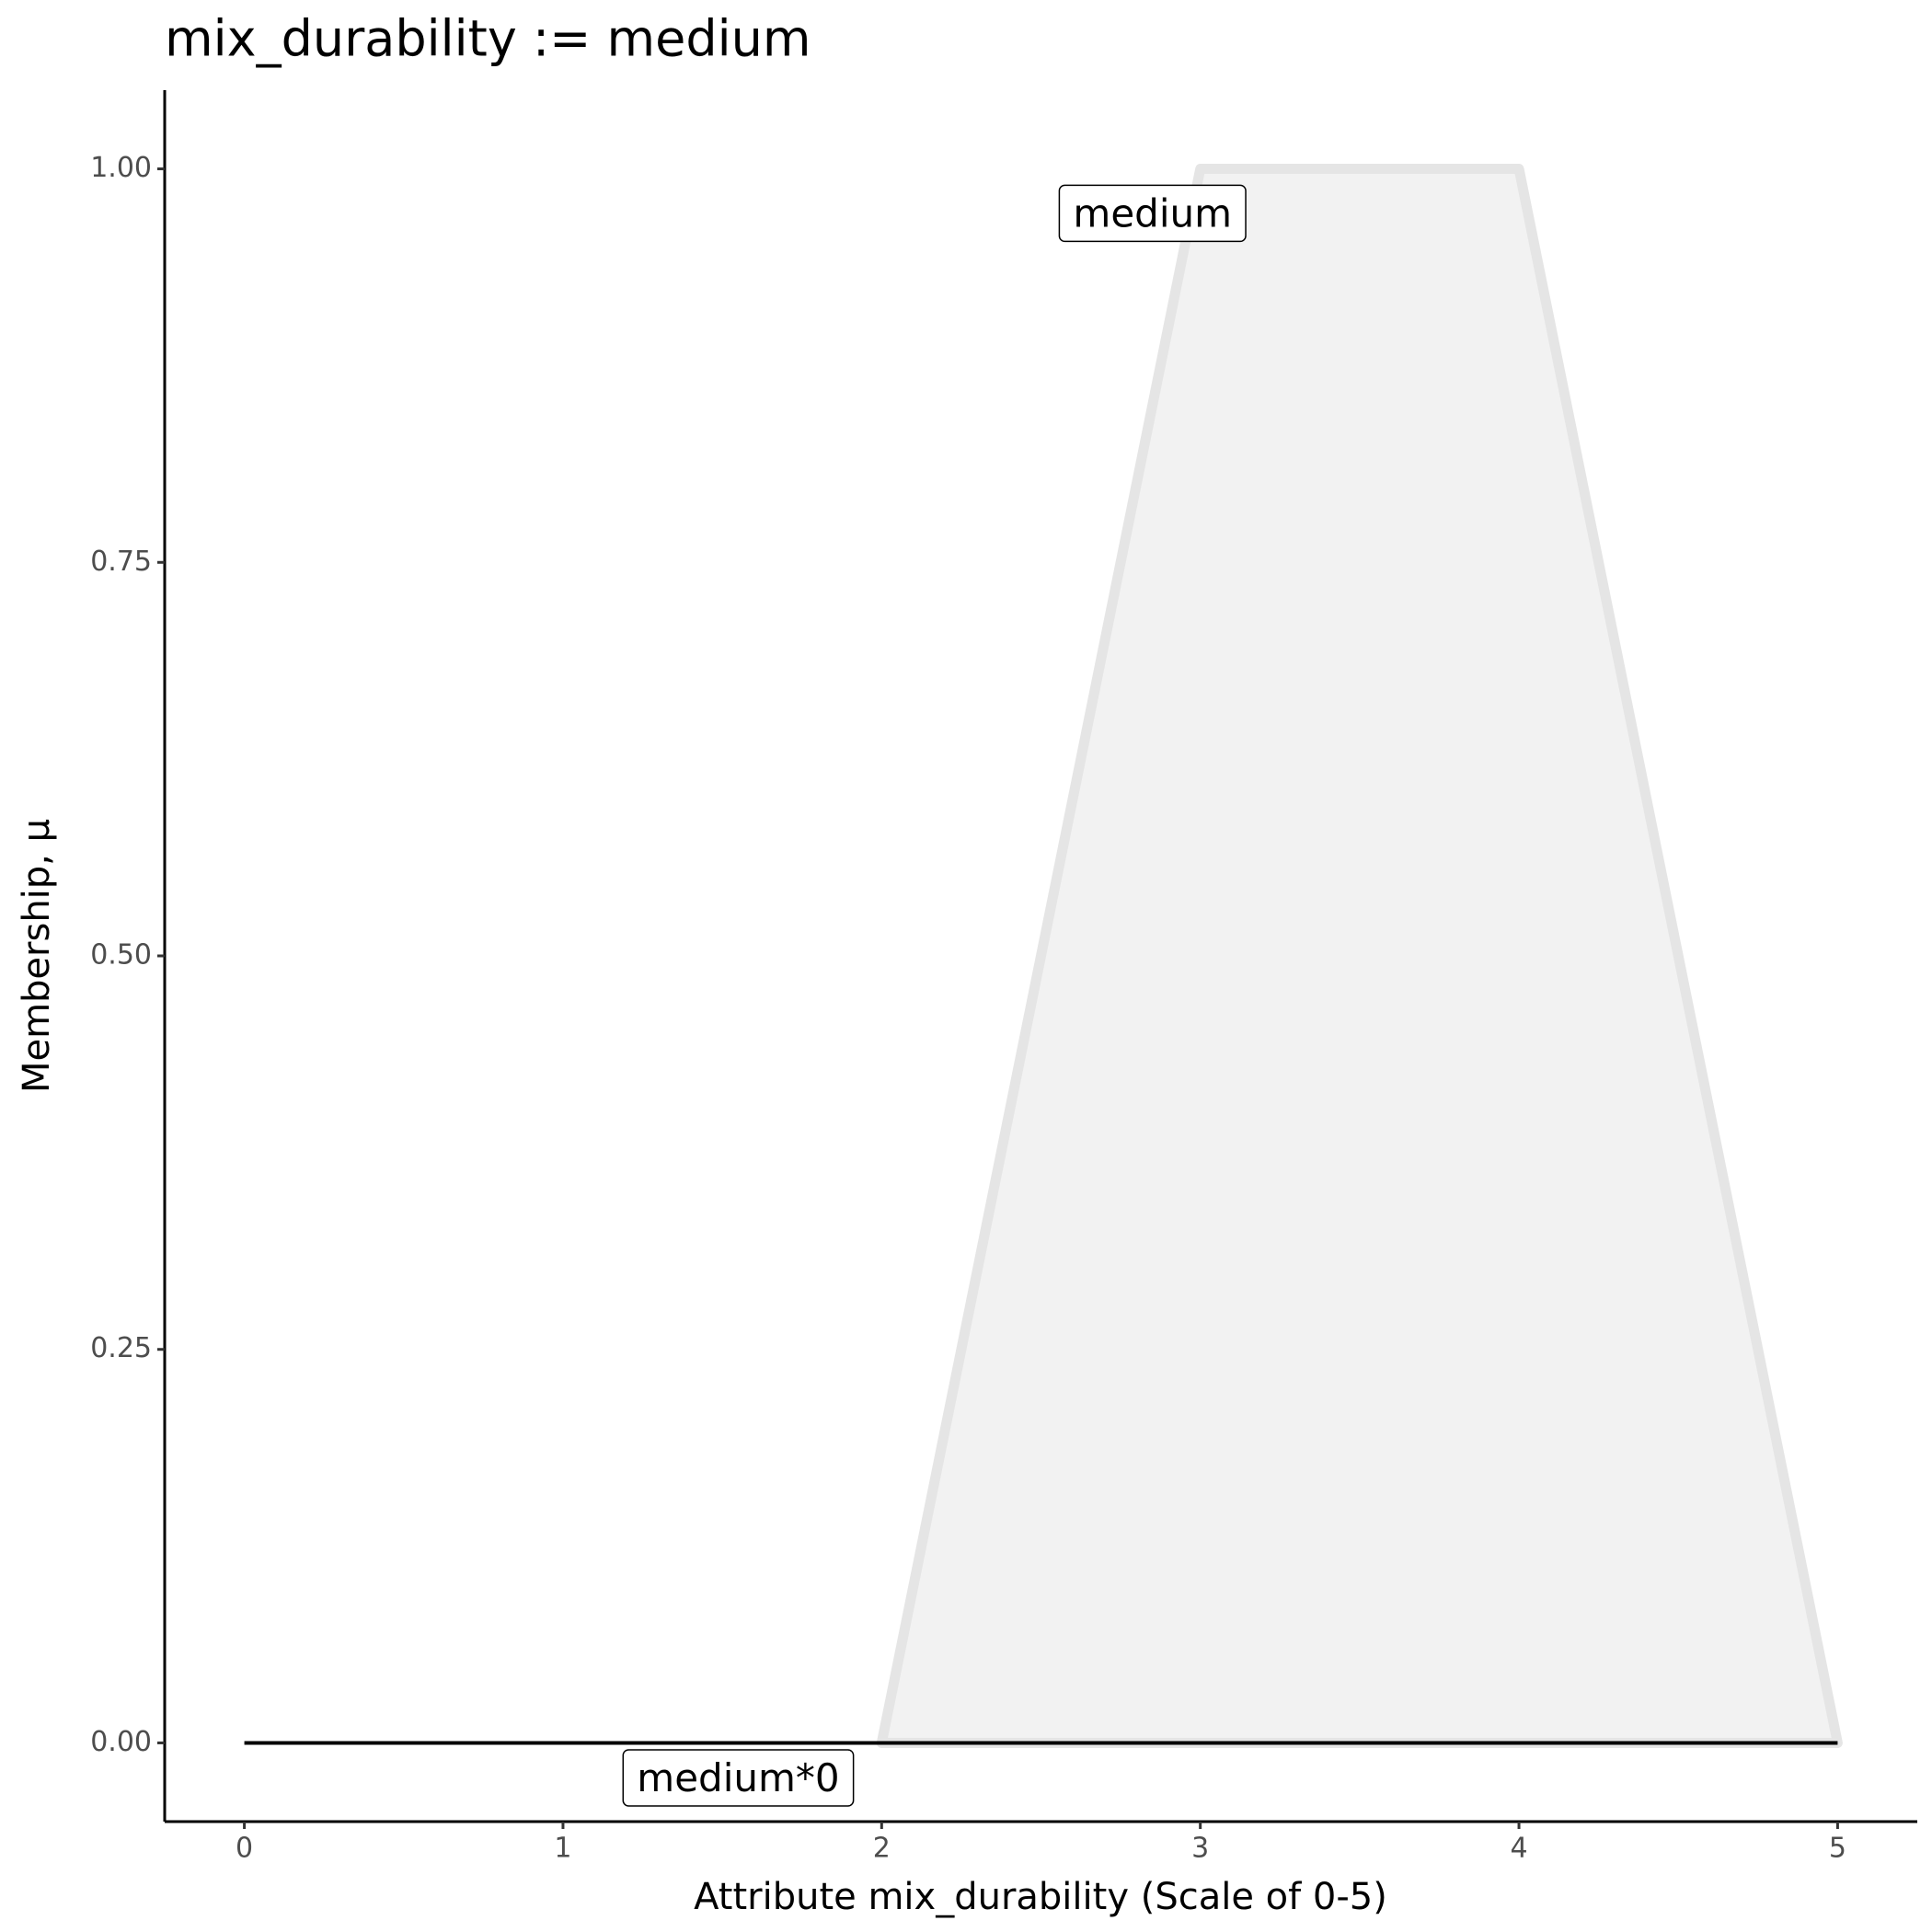  Describe the element at coordinates (1837, 1849) in the screenshot. I see `x-tick-label: 5` at that location.